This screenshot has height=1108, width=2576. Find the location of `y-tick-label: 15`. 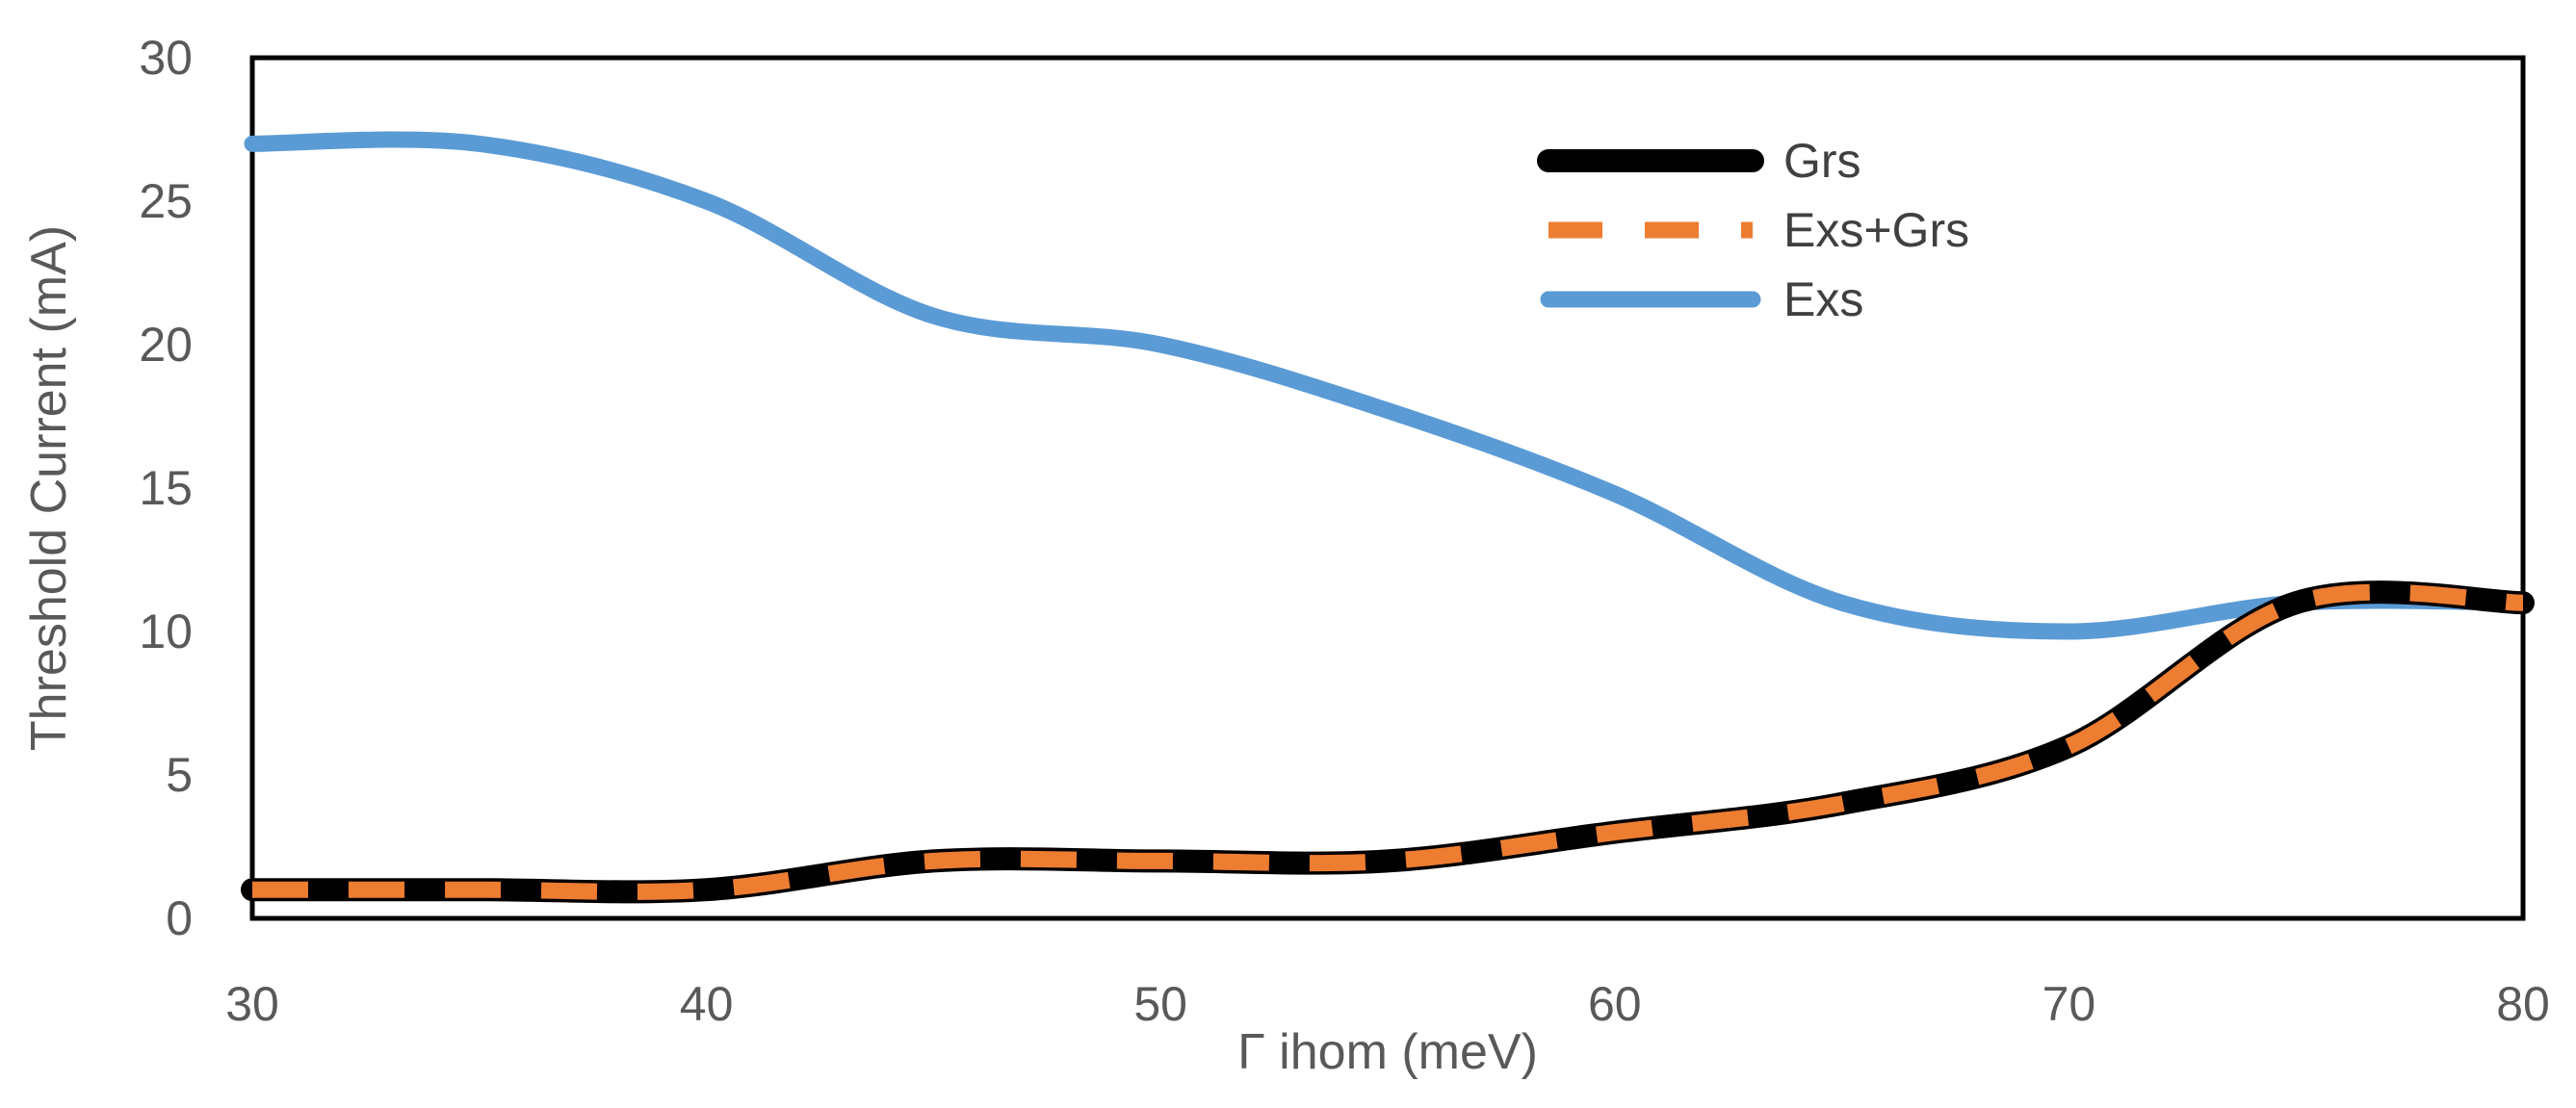

y-tick-label: 15 is located at coordinates (166, 488).